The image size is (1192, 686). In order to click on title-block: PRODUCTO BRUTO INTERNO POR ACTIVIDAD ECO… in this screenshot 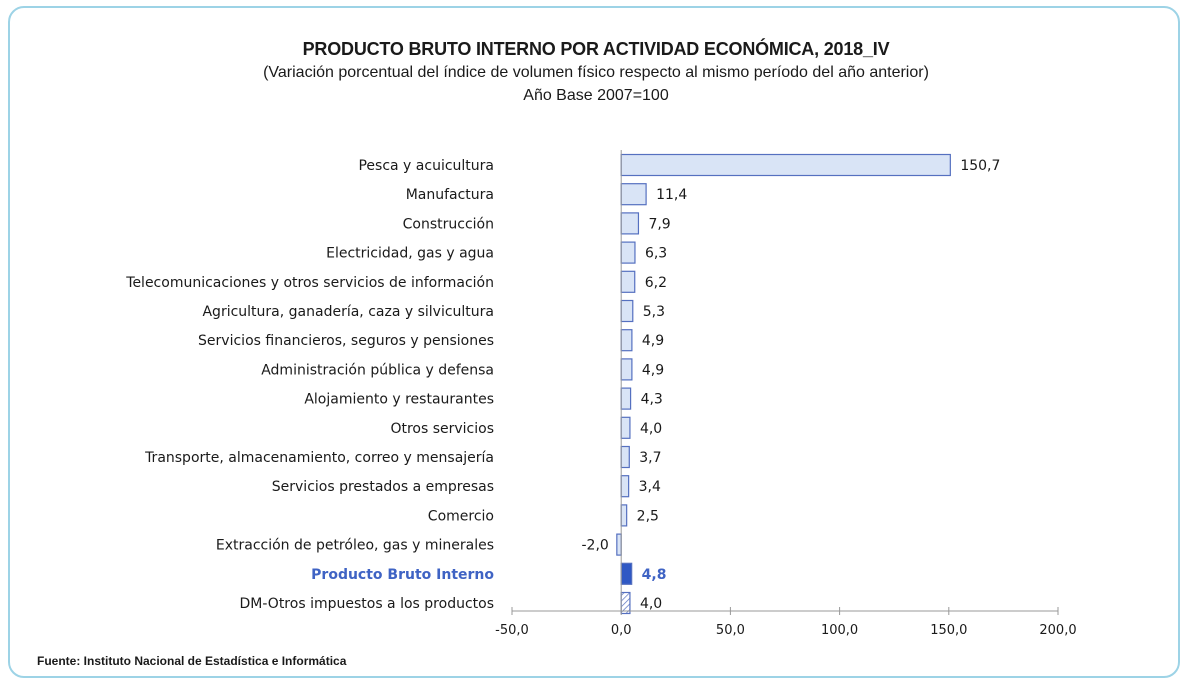, I will do `click(596, 72)`.